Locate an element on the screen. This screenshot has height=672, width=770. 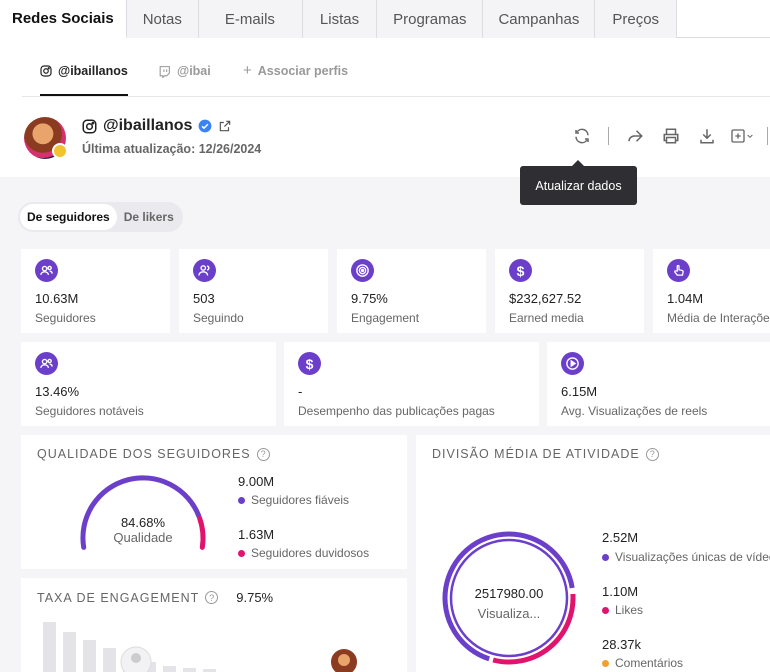
stat-card-notable-followers: 13.46% Seguidores notáveis is located at coordinates (148, 384).